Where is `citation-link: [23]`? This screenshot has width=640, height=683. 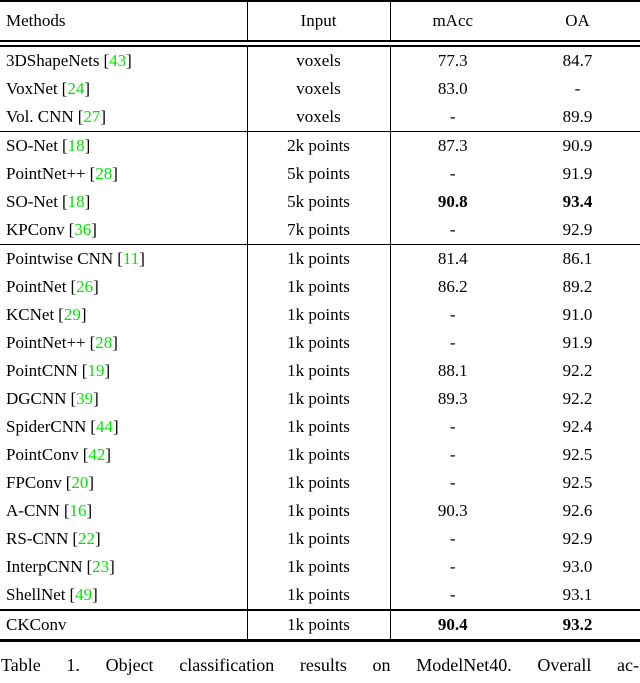 citation-link: [23] is located at coordinates (100, 566).